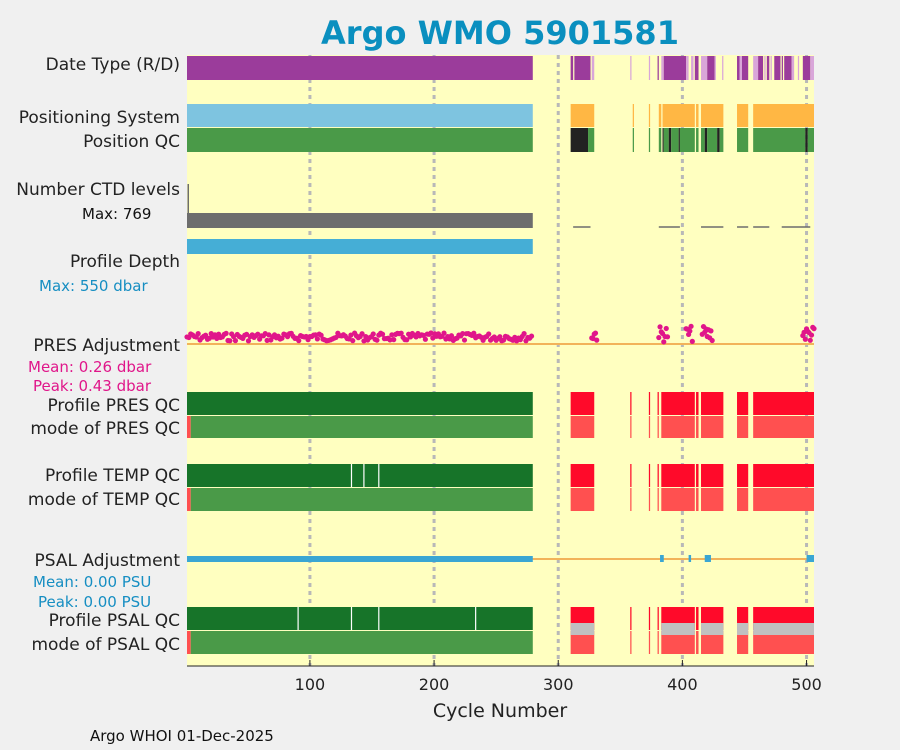 Image resolution: width=900 pixels, height=750 pixels. What do you see at coordinates (558, 684) in the screenshot?
I see `x-tick-label-300: 300` at bounding box center [558, 684].